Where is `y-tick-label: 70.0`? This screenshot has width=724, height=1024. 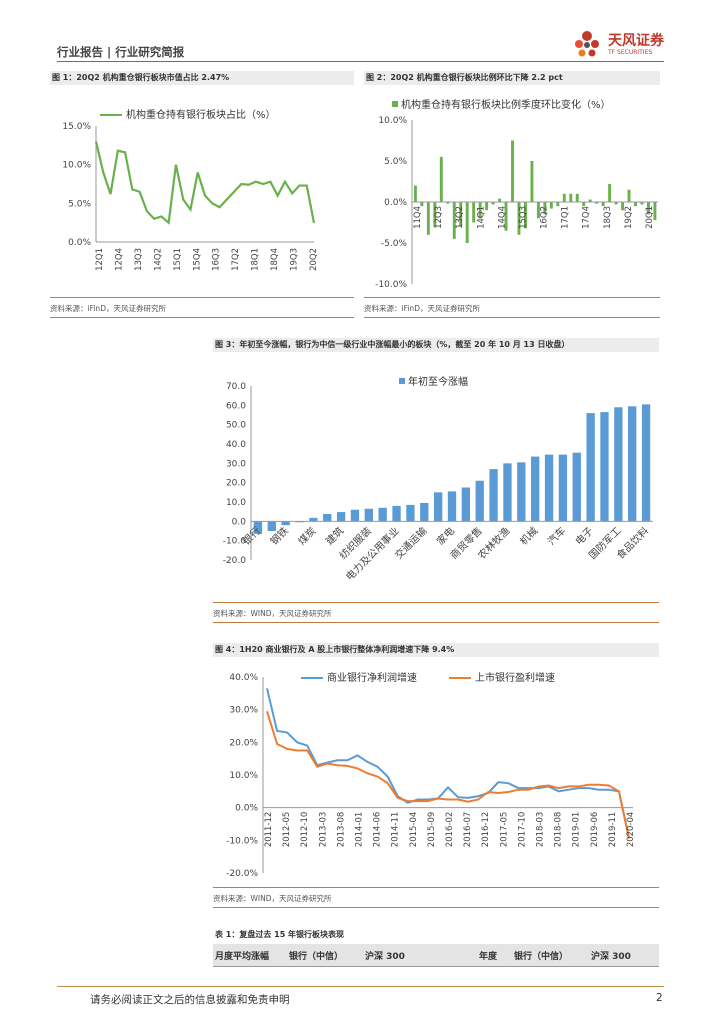 y-tick-label: 70.0 is located at coordinates (236, 387).